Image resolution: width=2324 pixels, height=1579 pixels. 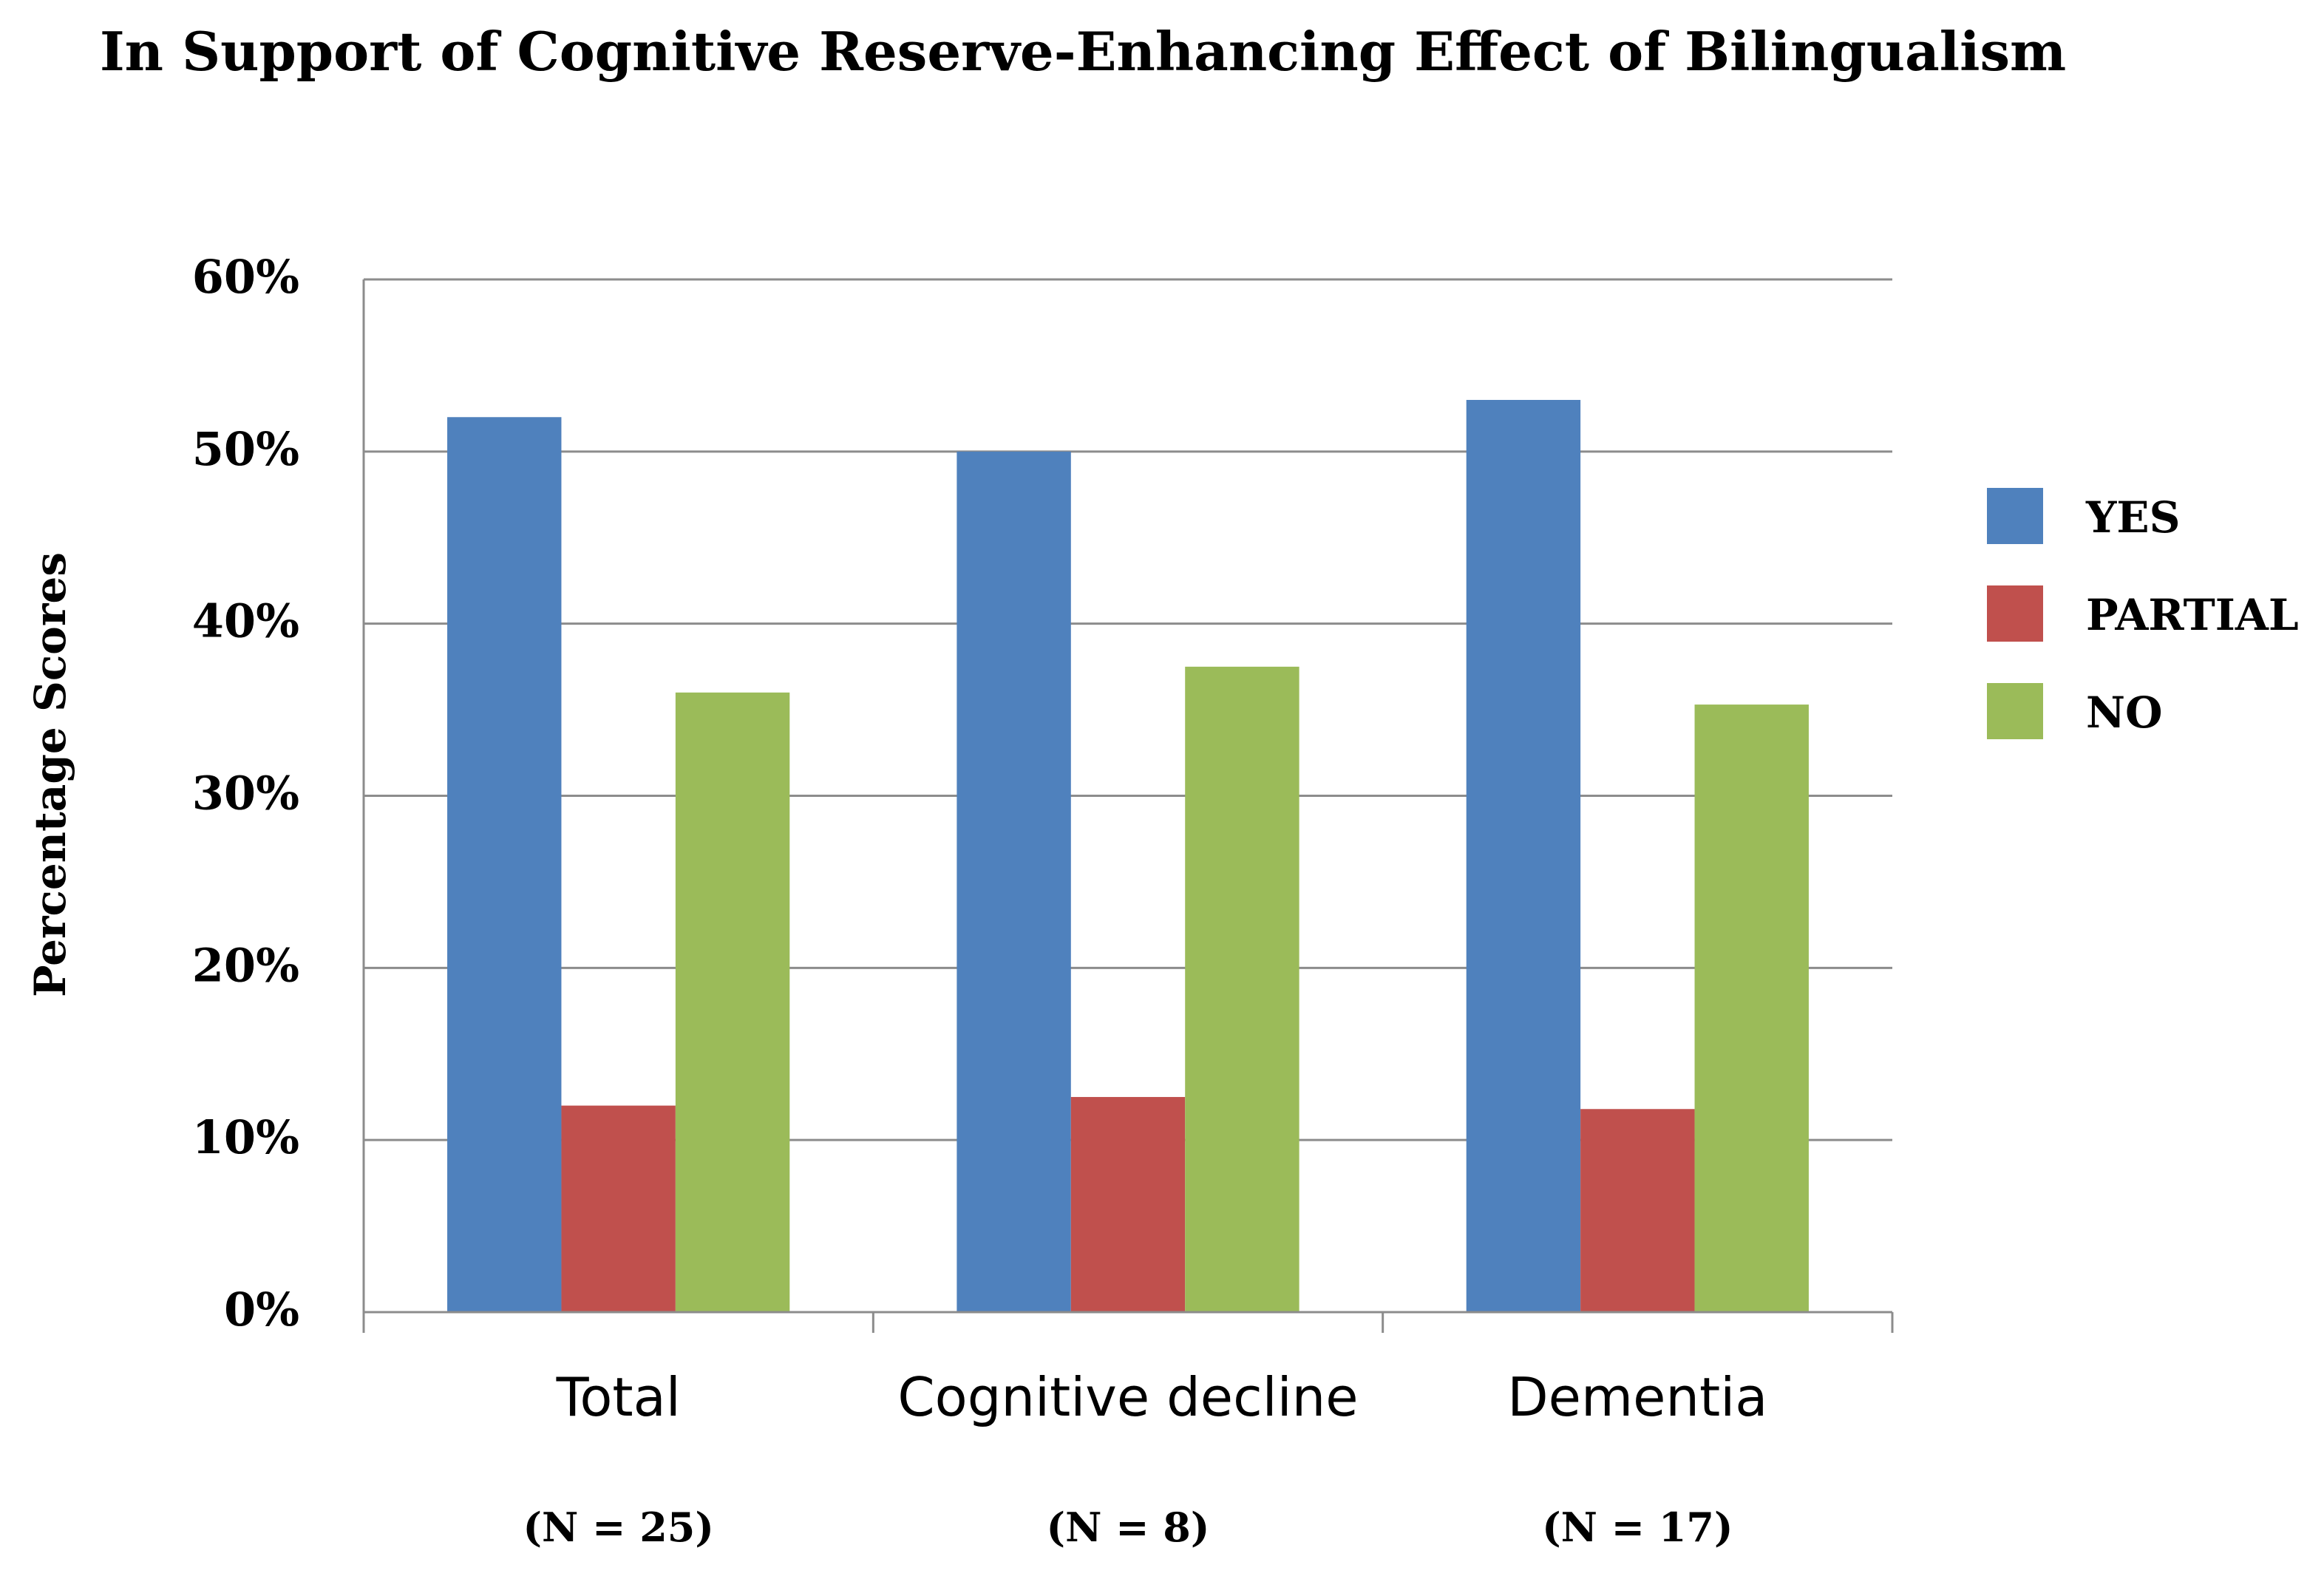 I want to click on x-tick-label: Total, so click(x=618, y=1397).